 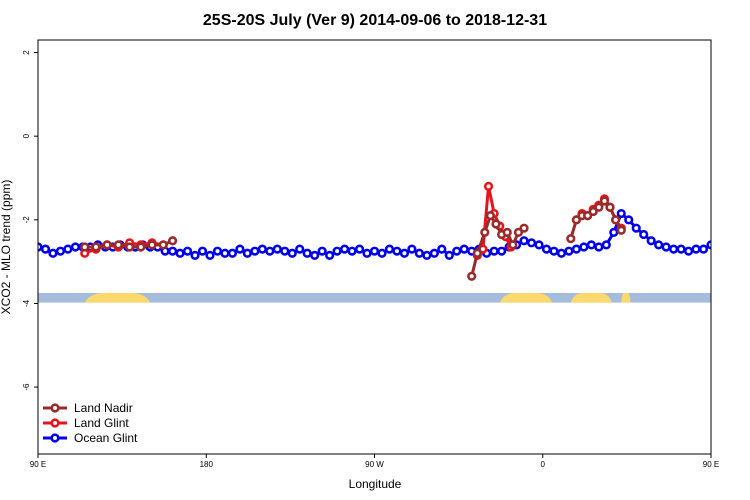 What do you see at coordinates (375, 484) in the screenshot?
I see `x-axis-label: Longitude` at bounding box center [375, 484].